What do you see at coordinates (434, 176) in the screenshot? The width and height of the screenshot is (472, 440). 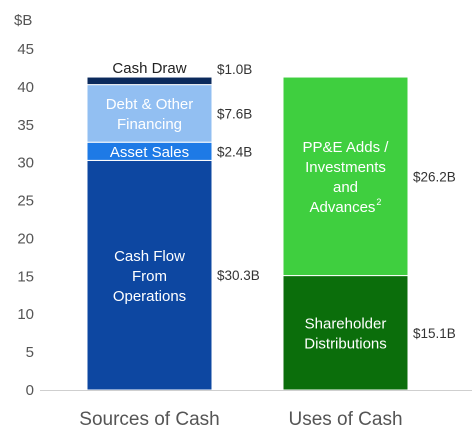 I see `value-label: $26.2B` at bounding box center [434, 176].